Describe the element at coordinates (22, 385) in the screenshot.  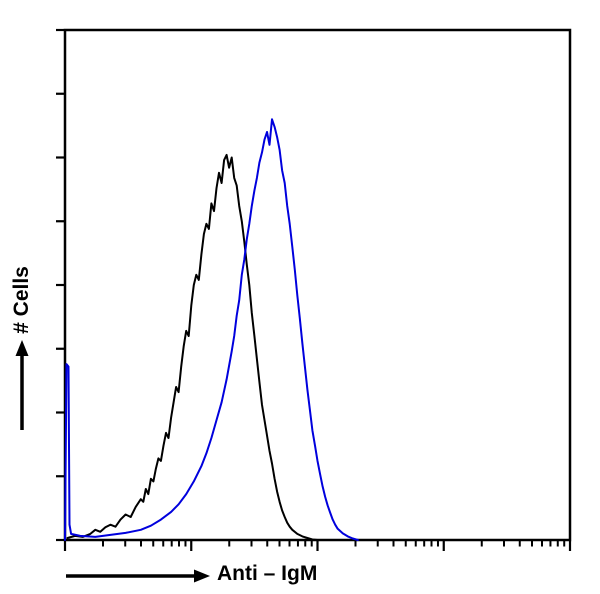
I see `y-axis-arrow-icon` at that location.